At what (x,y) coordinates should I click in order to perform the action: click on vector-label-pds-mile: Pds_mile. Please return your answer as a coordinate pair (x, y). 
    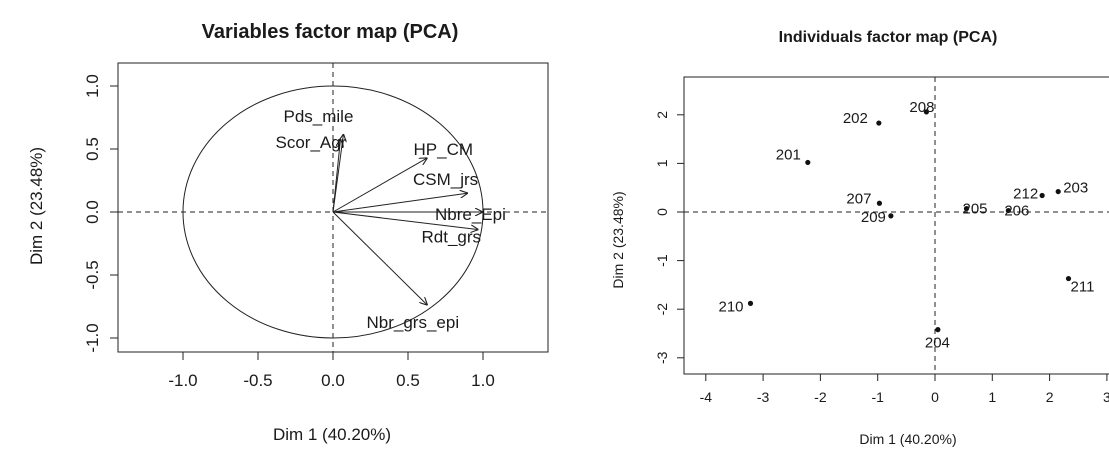
    Looking at the image, I should click on (319, 116).